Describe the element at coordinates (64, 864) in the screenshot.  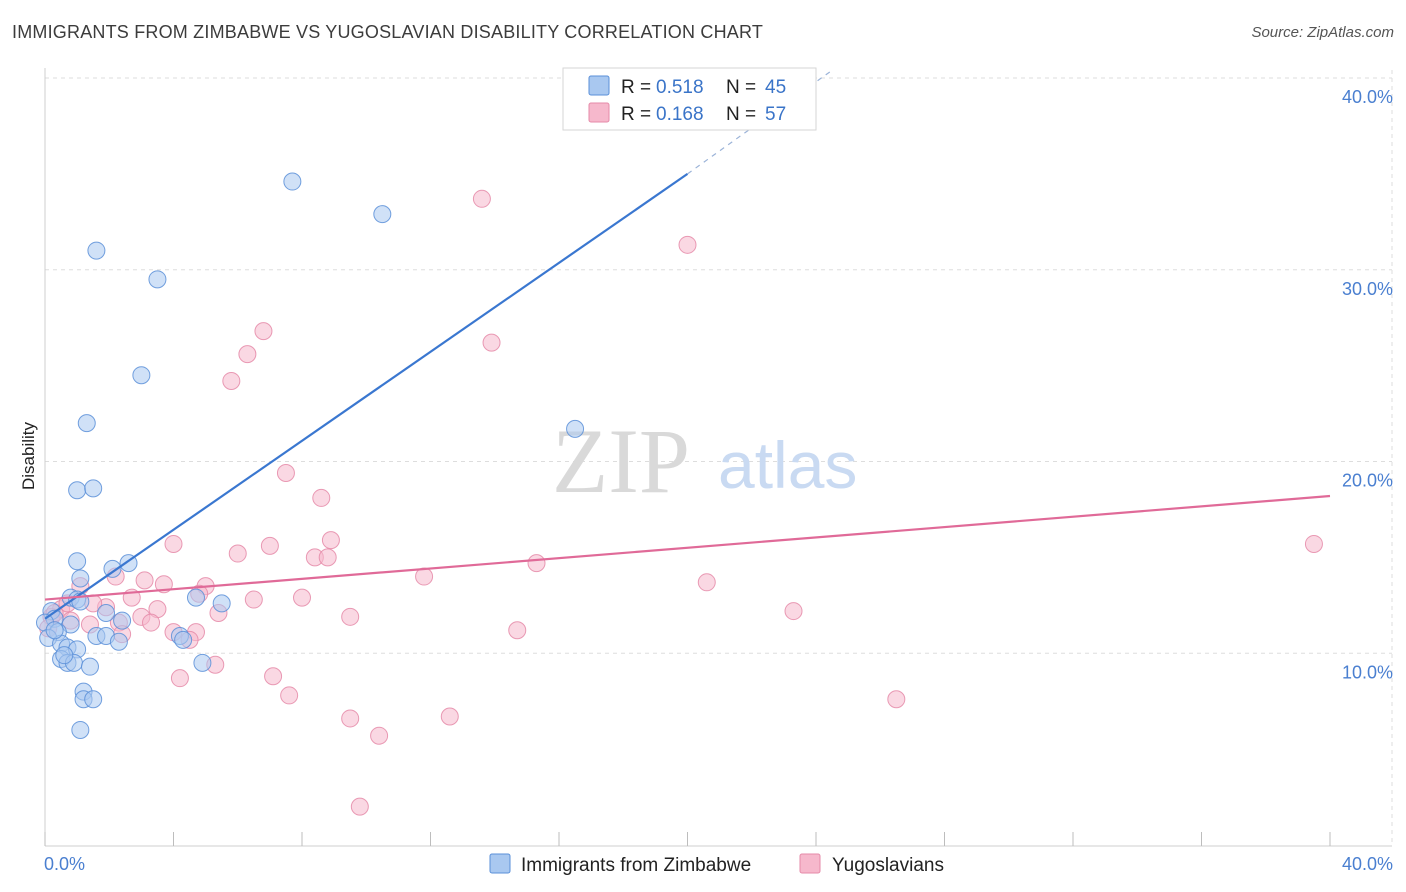
I see `x-tick-label-min: 0.0%` at that location.